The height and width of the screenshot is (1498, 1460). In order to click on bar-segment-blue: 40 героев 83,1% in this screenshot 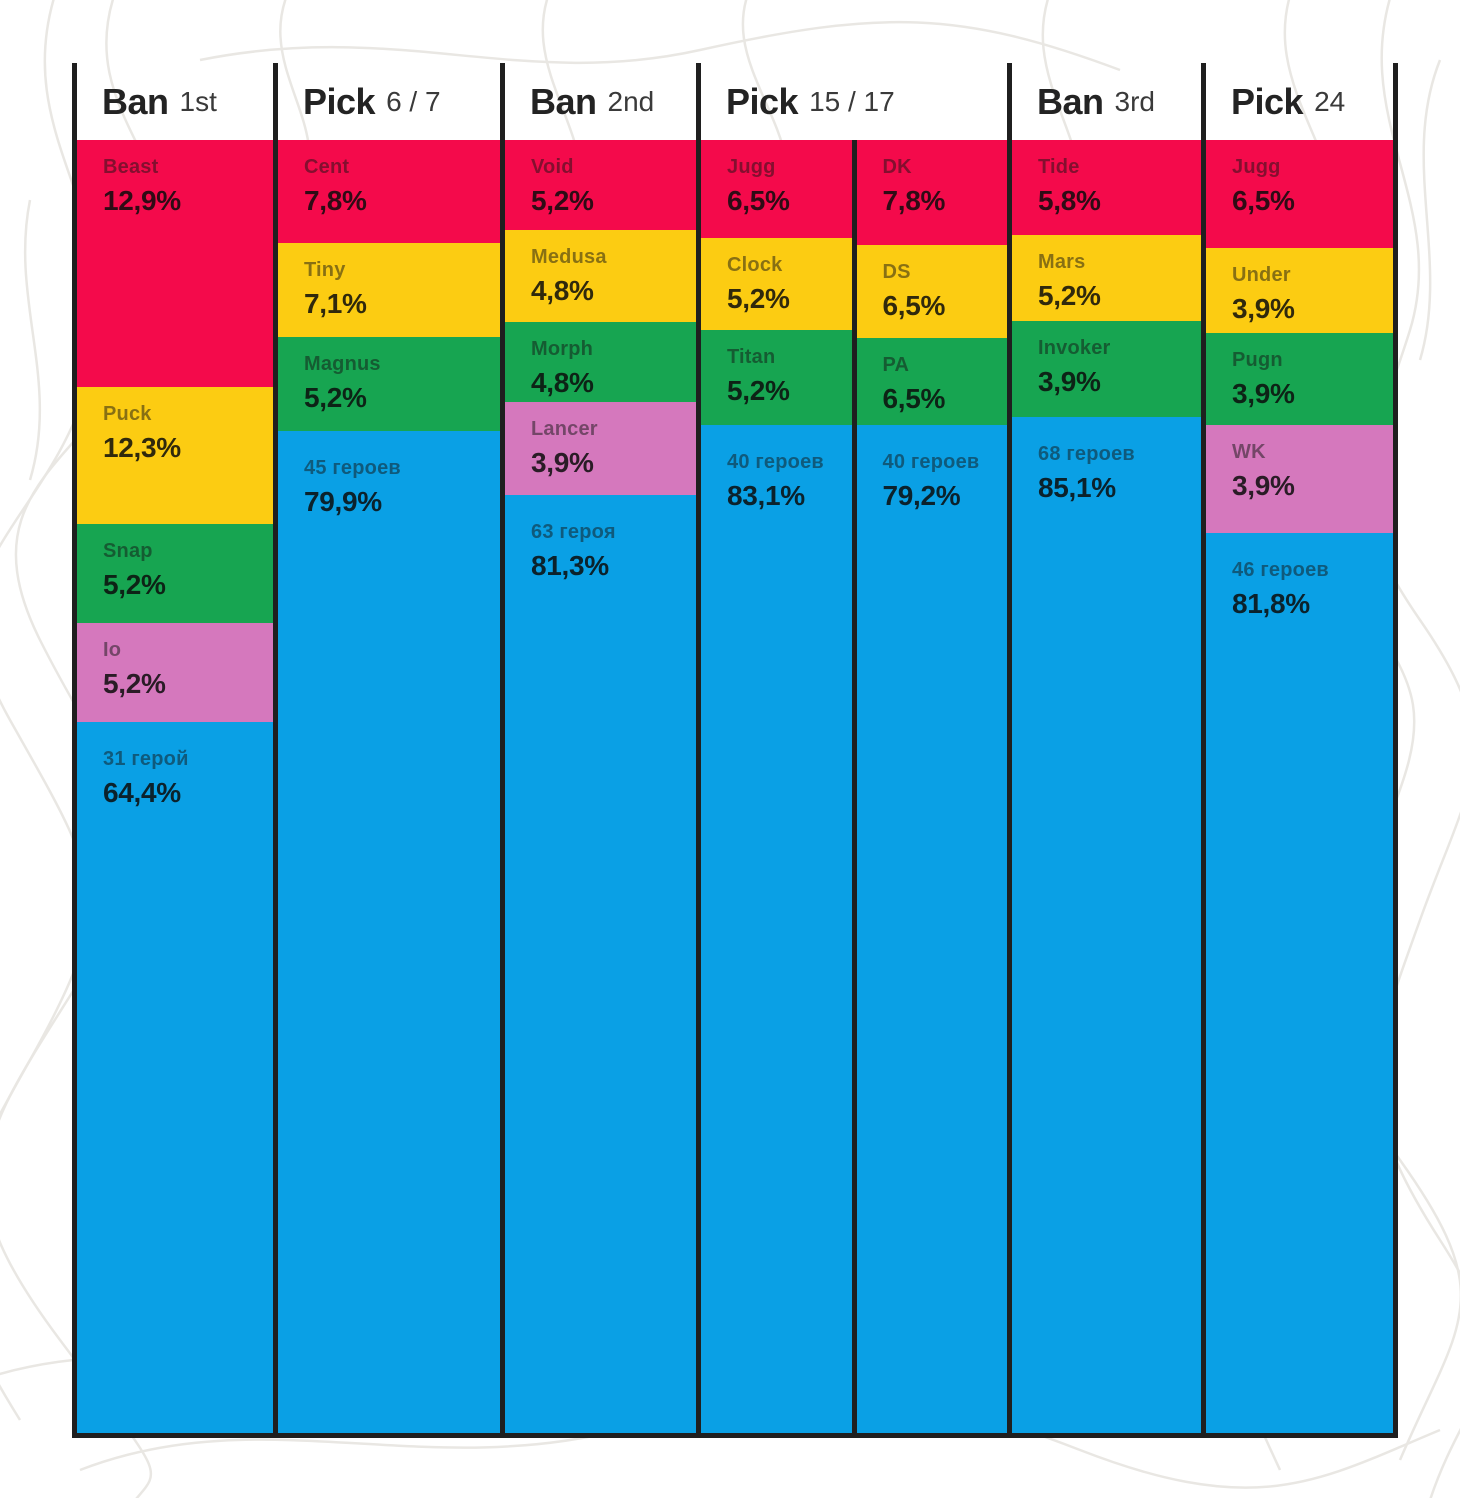, I will do `click(776, 929)`.